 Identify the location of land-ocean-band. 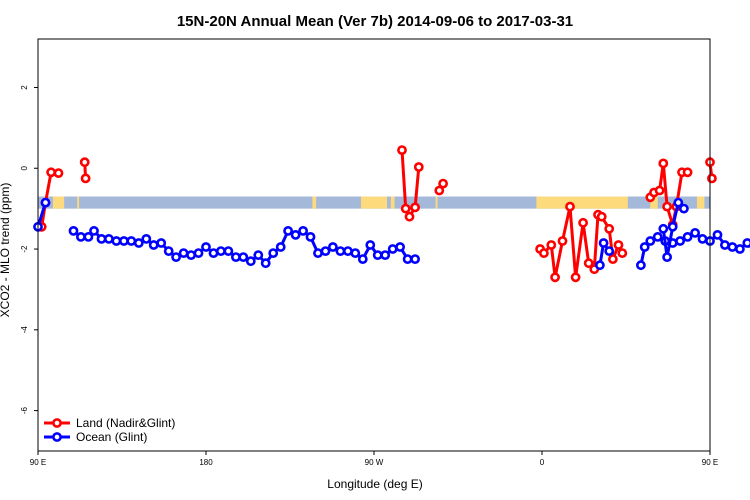
(374, 202).